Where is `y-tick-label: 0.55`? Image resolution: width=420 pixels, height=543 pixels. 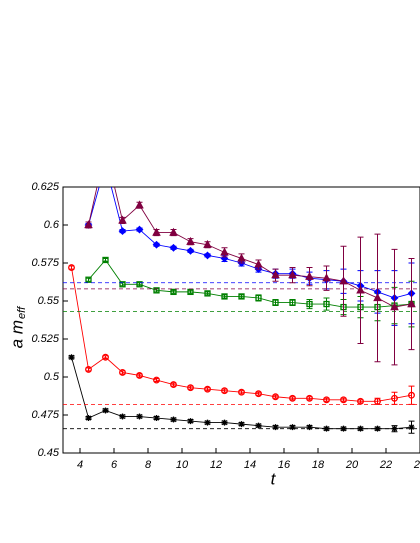 y-tick-label: 0.55 is located at coordinates (49, 301).